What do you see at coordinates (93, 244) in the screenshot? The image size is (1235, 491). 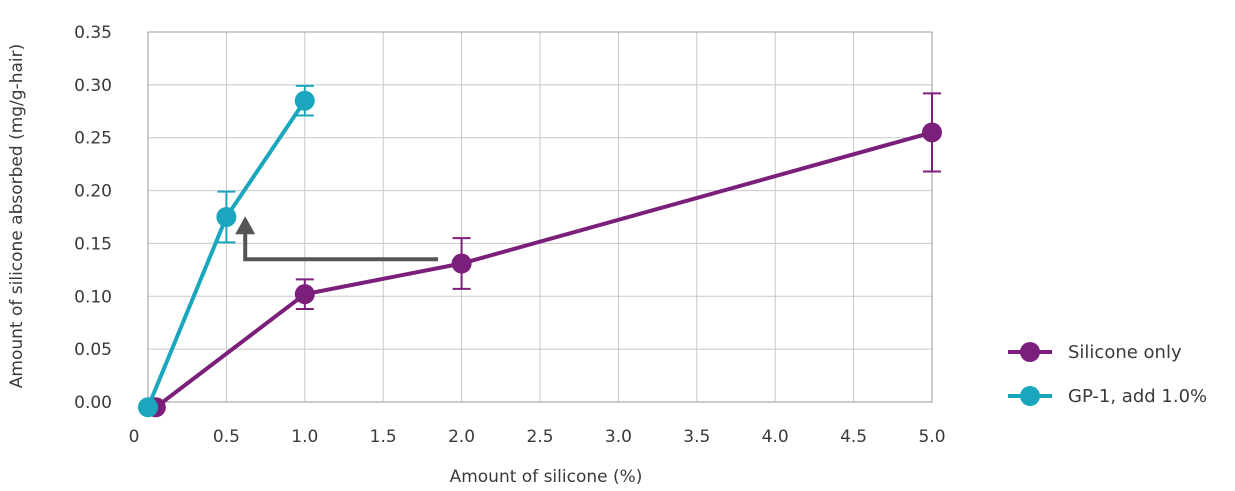 I see `y-tick-label: 0.15` at bounding box center [93, 244].